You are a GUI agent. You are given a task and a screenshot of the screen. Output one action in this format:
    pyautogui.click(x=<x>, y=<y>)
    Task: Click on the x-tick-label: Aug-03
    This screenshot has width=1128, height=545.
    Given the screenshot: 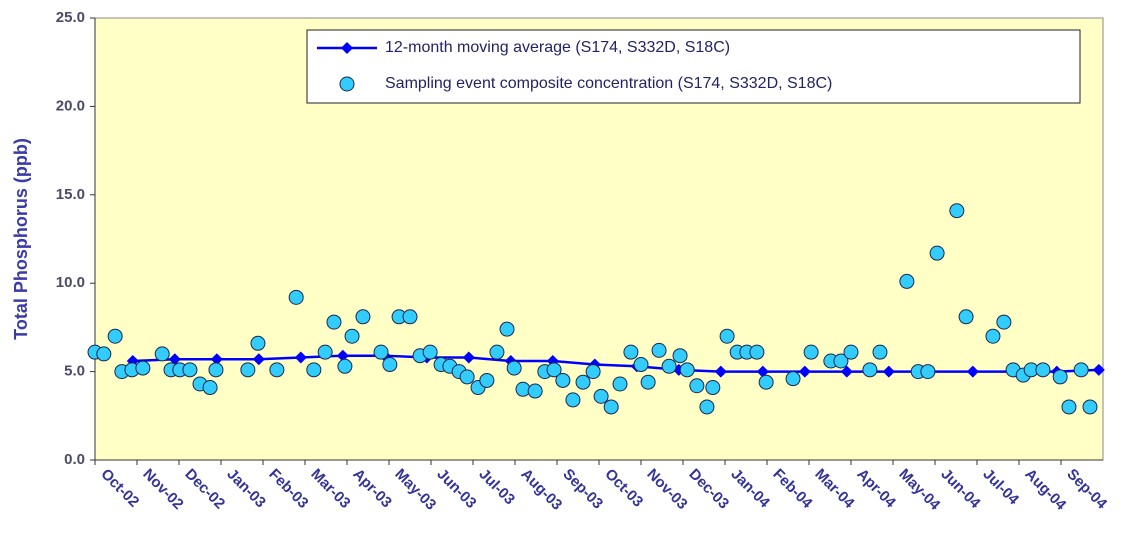 What is the action you would take?
    pyautogui.click(x=541, y=490)
    